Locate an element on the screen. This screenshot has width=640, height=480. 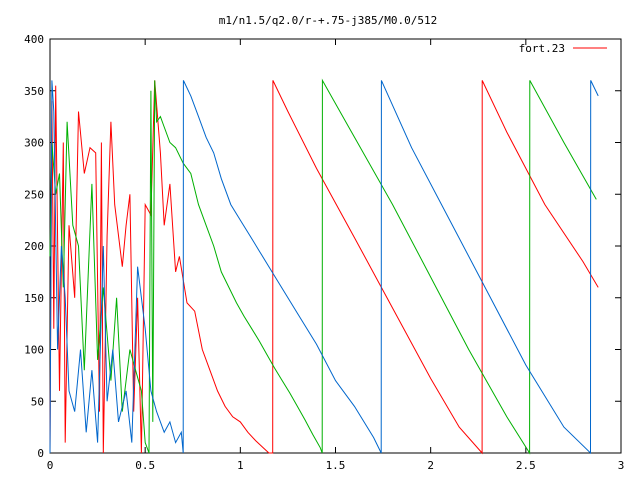
x-tick-label: 3 is located at coordinates (621, 465).